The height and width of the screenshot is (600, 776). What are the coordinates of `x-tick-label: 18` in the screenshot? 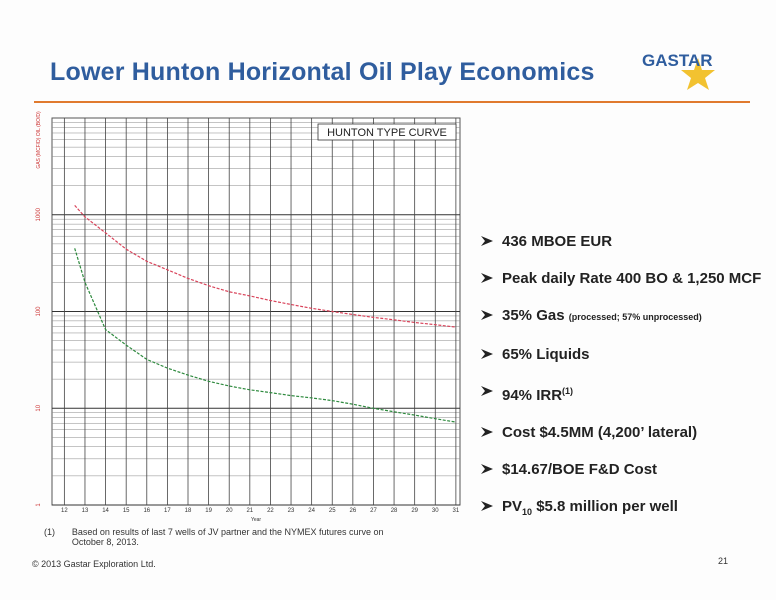 It's located at (188, 511).